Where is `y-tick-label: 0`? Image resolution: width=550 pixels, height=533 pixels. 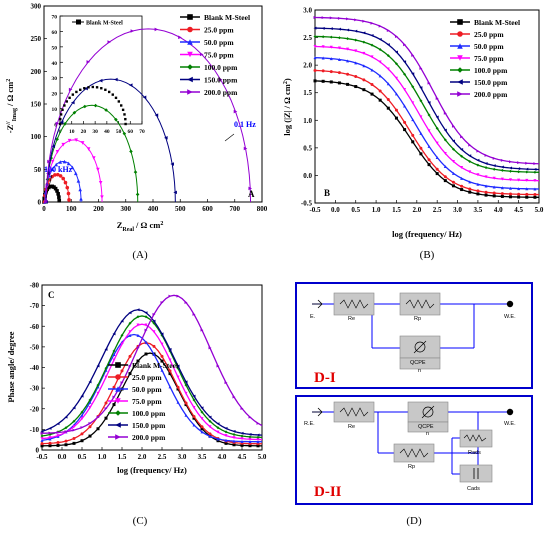
y-tick-label: 0 is located at coordinates (38, 451).